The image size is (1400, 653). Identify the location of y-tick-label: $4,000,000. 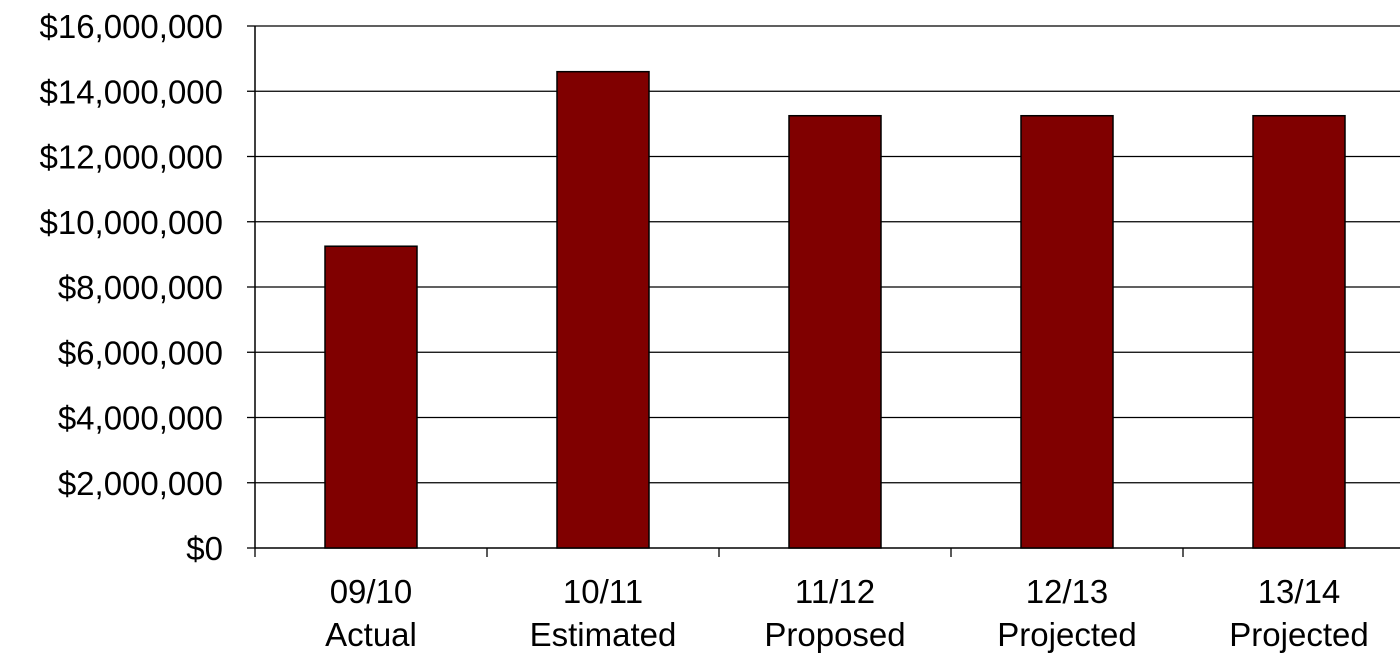
(140, 418).